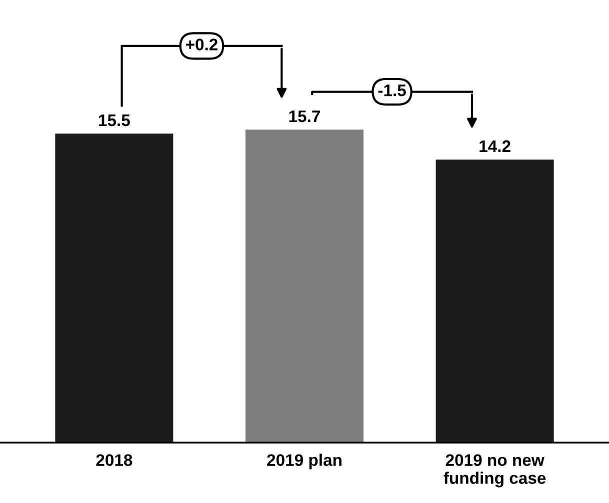 The width and height of the screenshot is (609, 503). Describe the element at coordinates (202, 44) in the screenshot. I see `text: +0.2` at that location.